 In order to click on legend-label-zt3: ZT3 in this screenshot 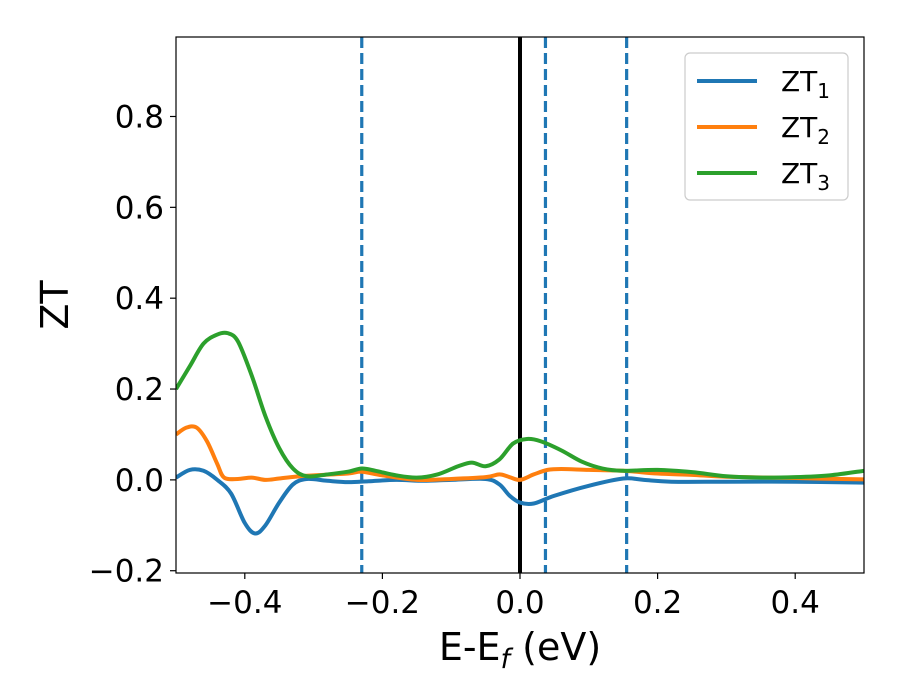, I will do `click(805, 176)`.